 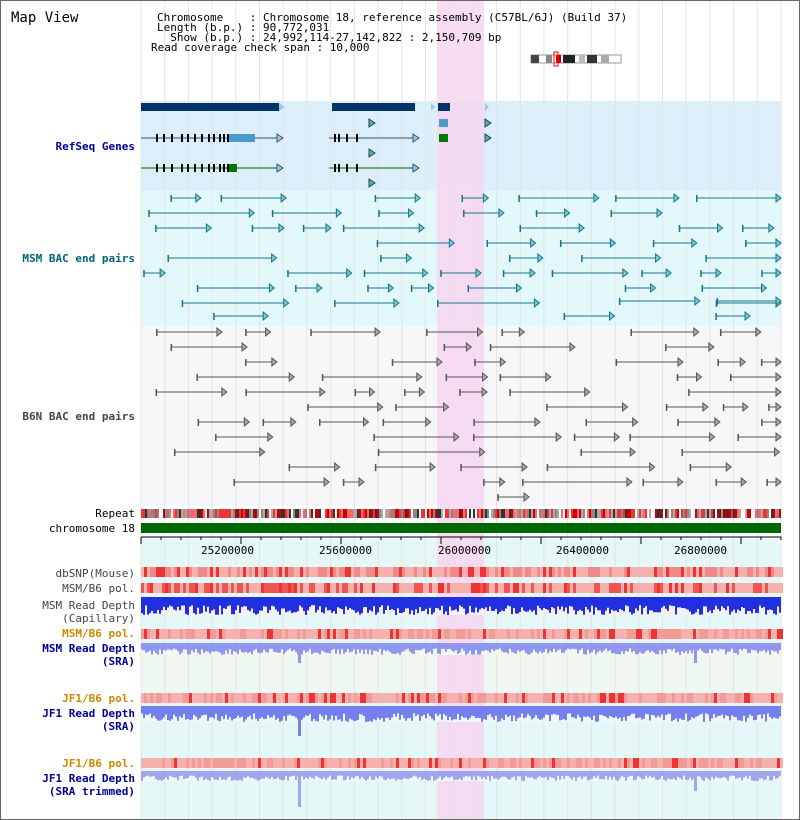 I want to click on track-label-refseq: RefSeq Genes, so click(x=95, y=146).